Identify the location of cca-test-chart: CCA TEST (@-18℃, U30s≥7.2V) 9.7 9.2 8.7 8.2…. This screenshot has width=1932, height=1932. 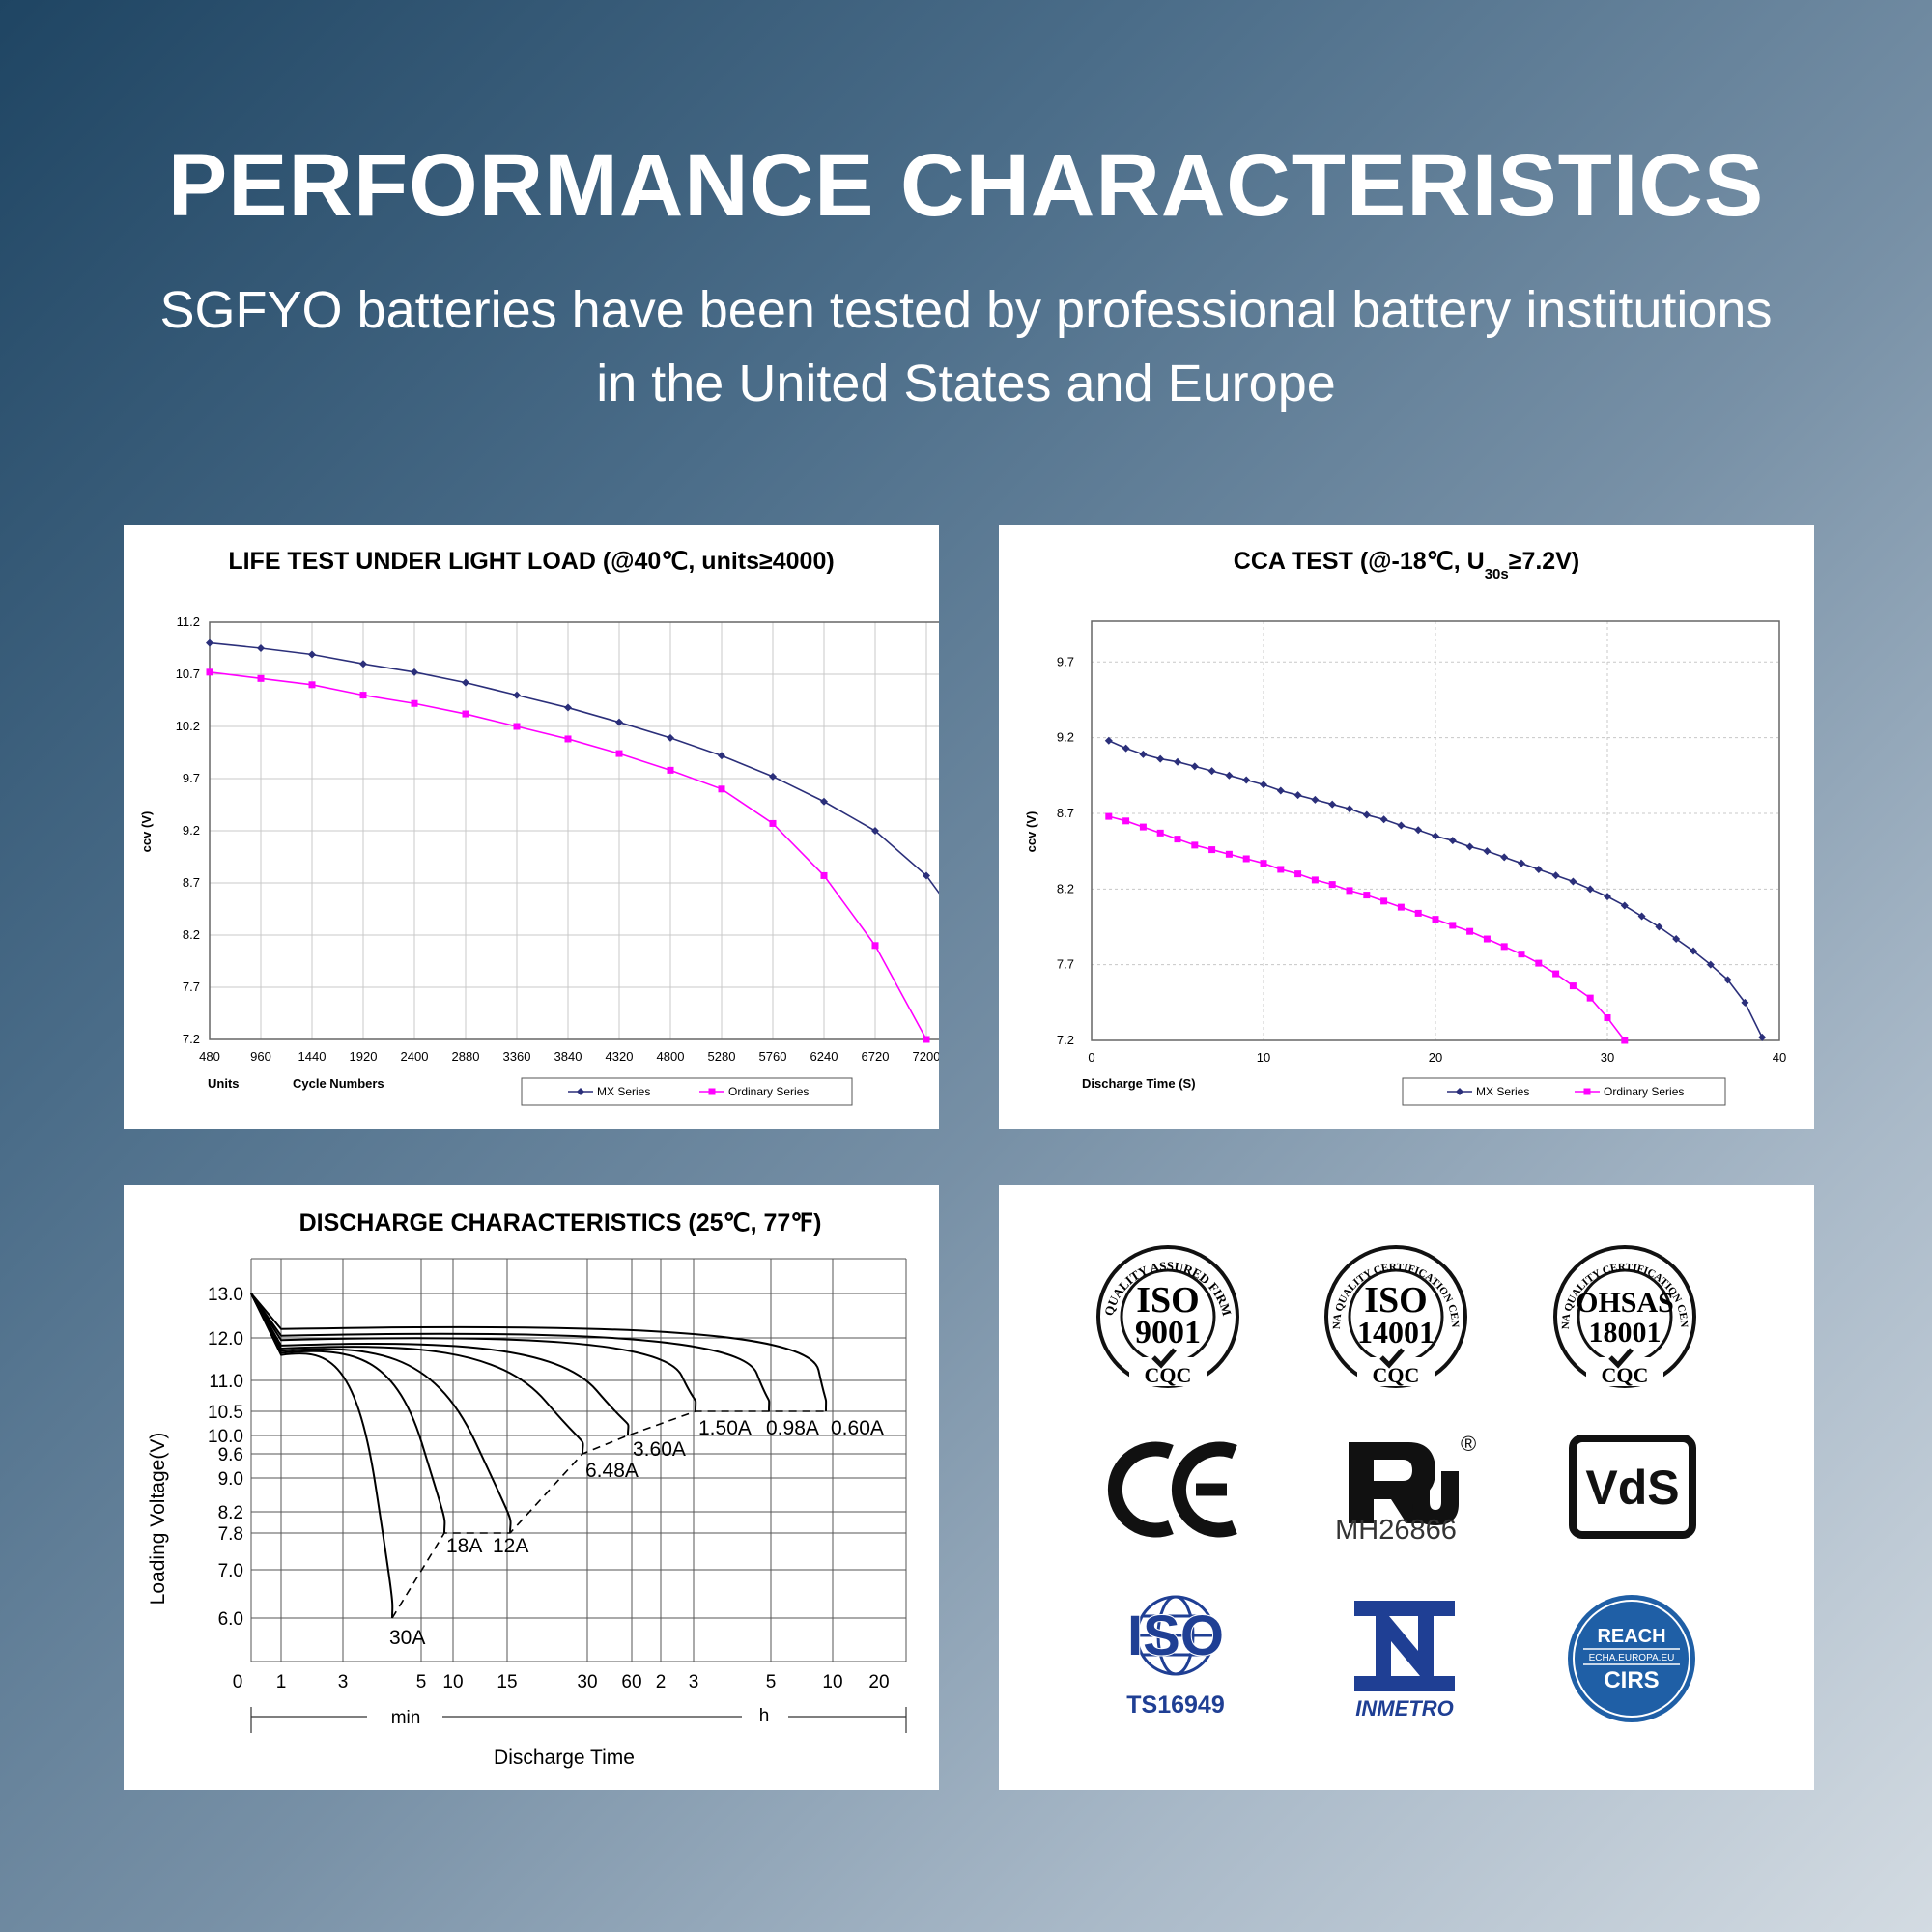
(1405, 827).